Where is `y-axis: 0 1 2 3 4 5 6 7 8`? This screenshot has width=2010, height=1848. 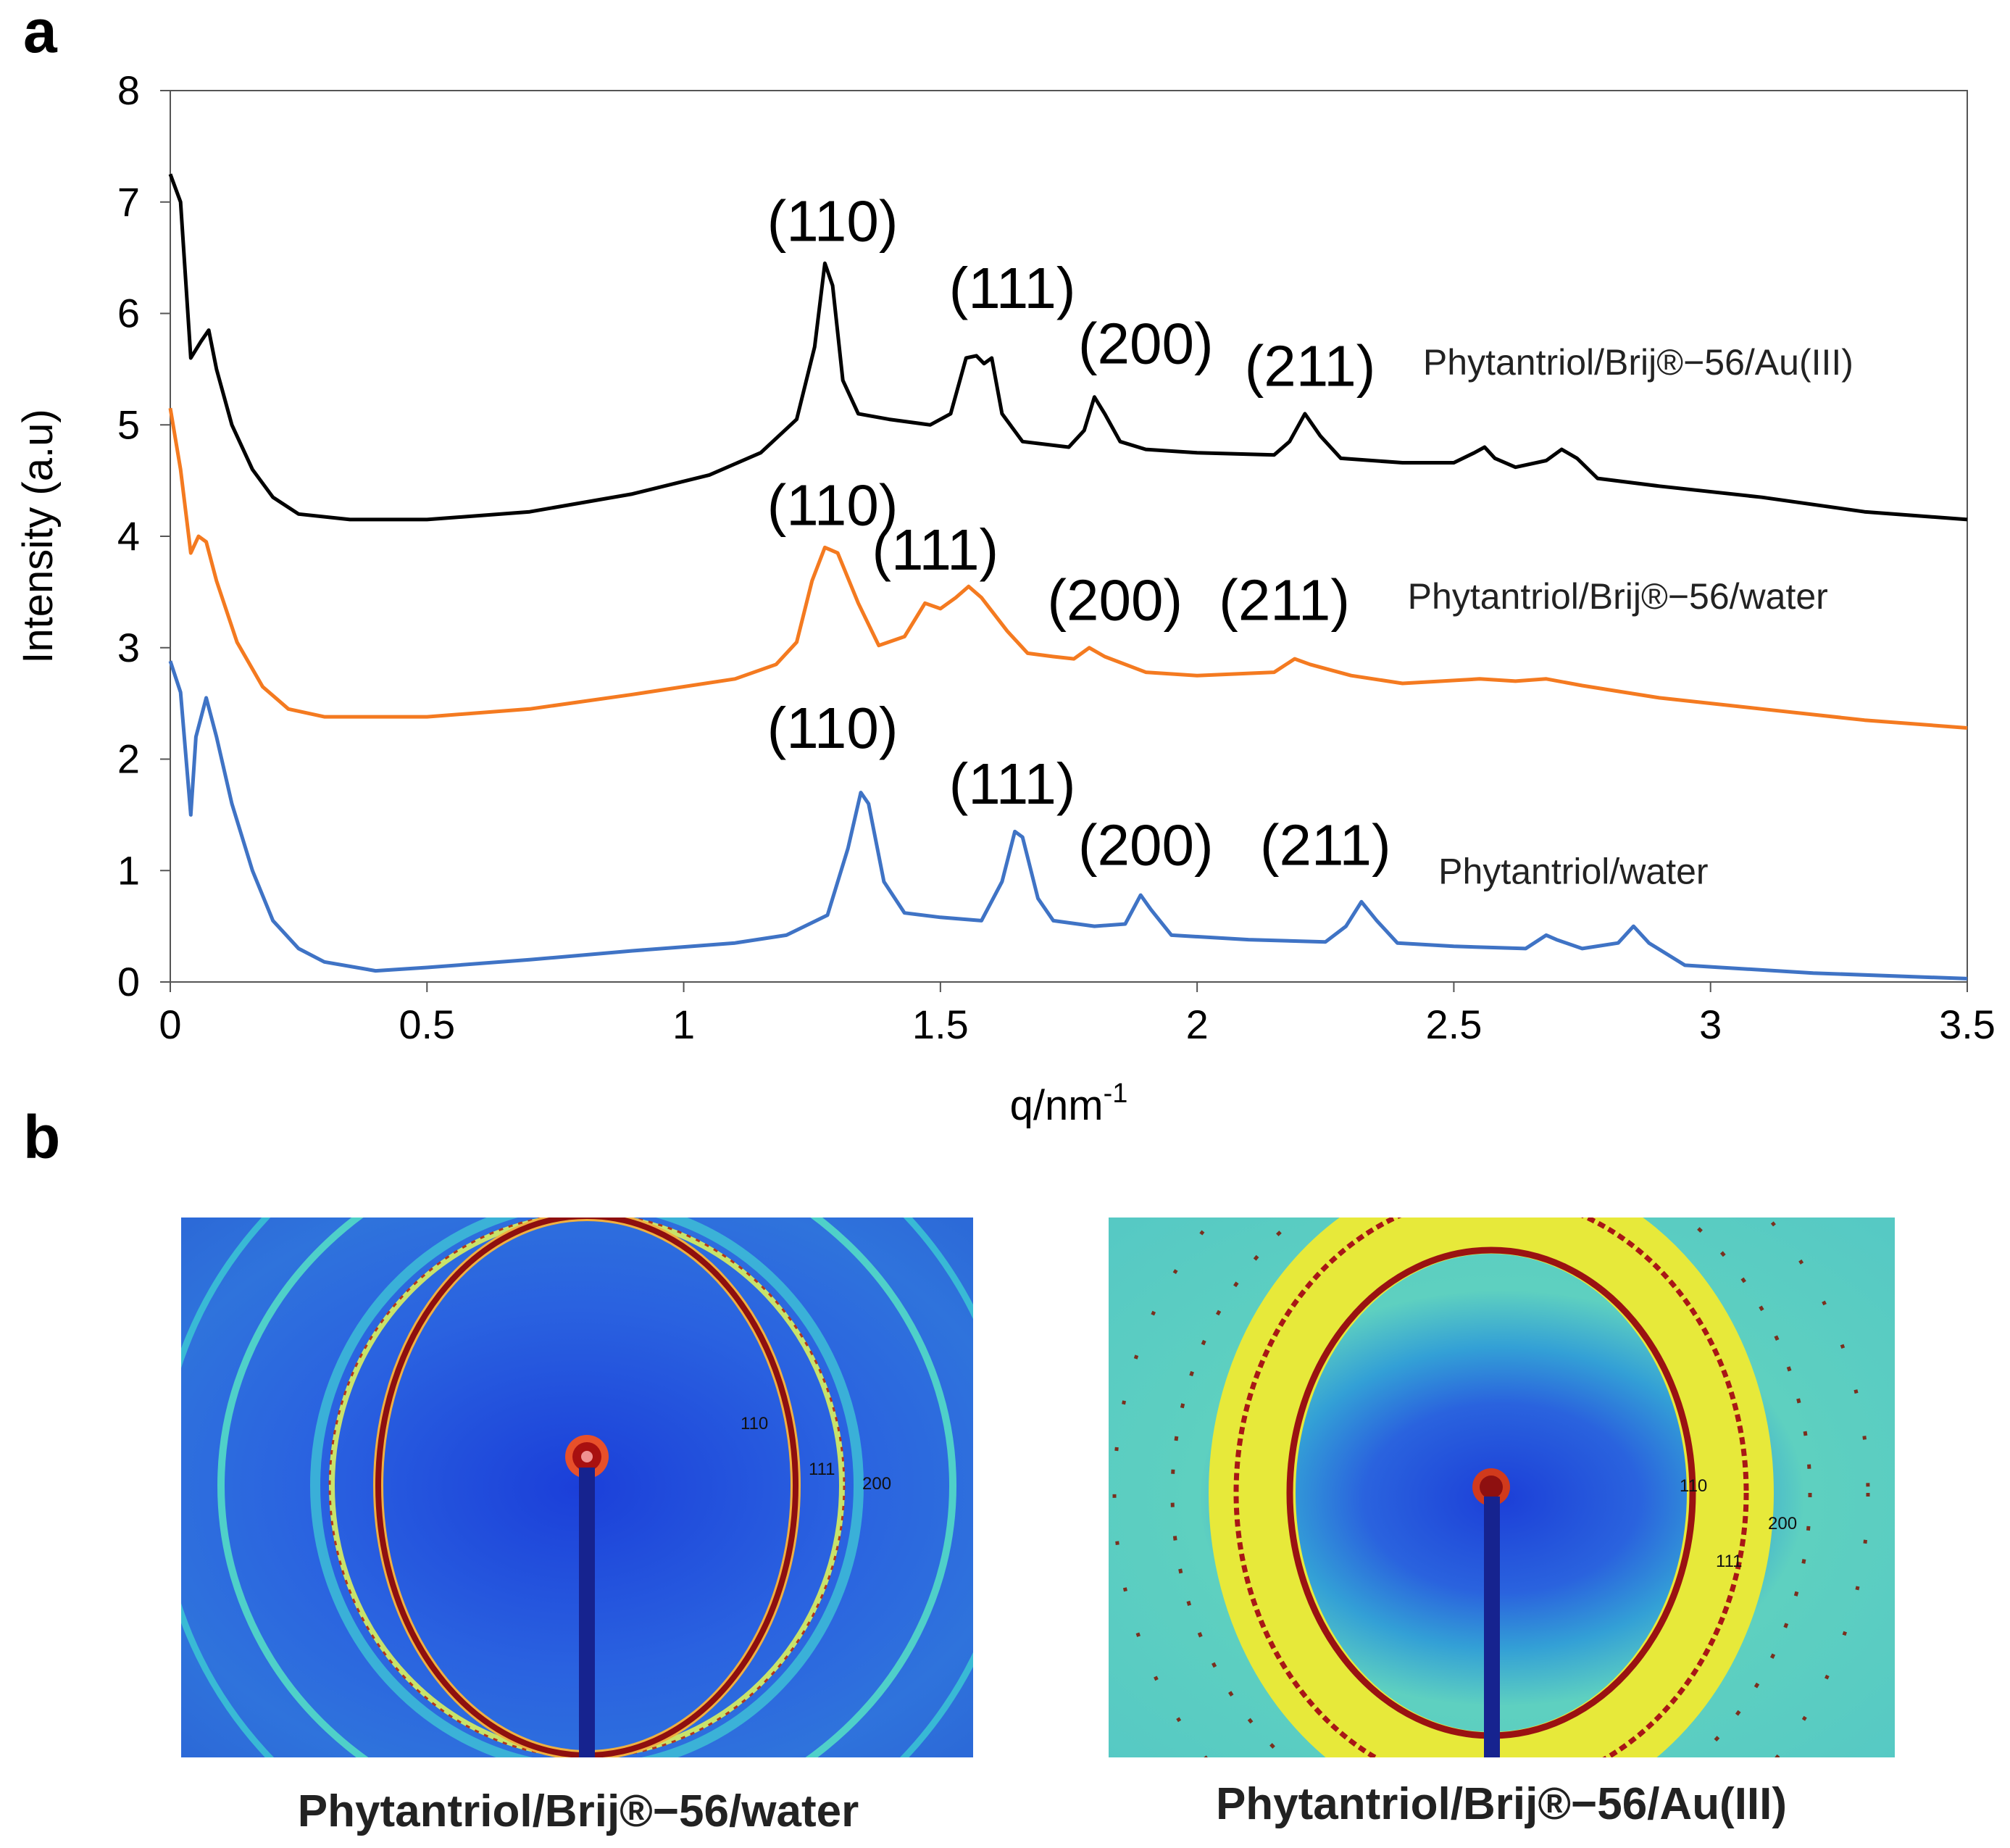 y-axis: 0 1 2 3 4 5 6 7 8 is located at coordinates (143, 536).